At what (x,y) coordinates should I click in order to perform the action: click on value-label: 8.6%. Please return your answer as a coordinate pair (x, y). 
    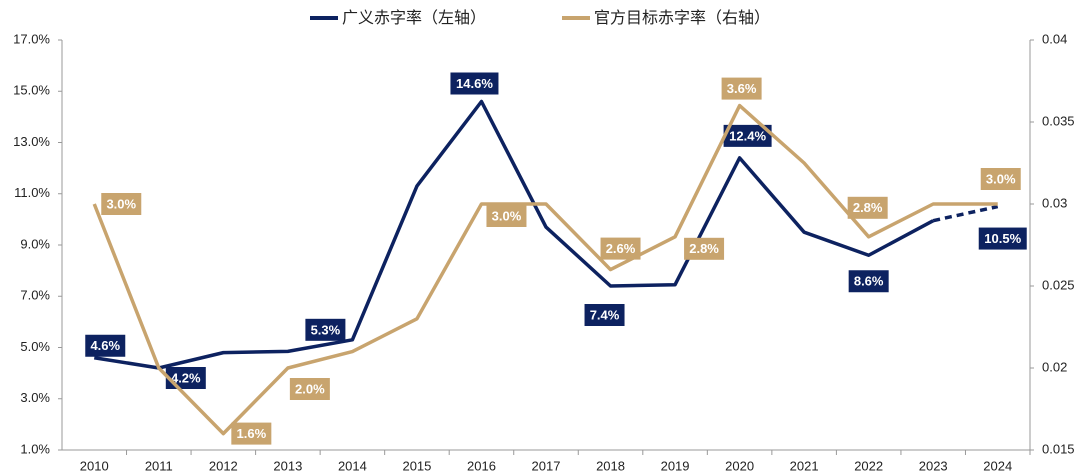
    Looking at the image, I should click on (869, 281).